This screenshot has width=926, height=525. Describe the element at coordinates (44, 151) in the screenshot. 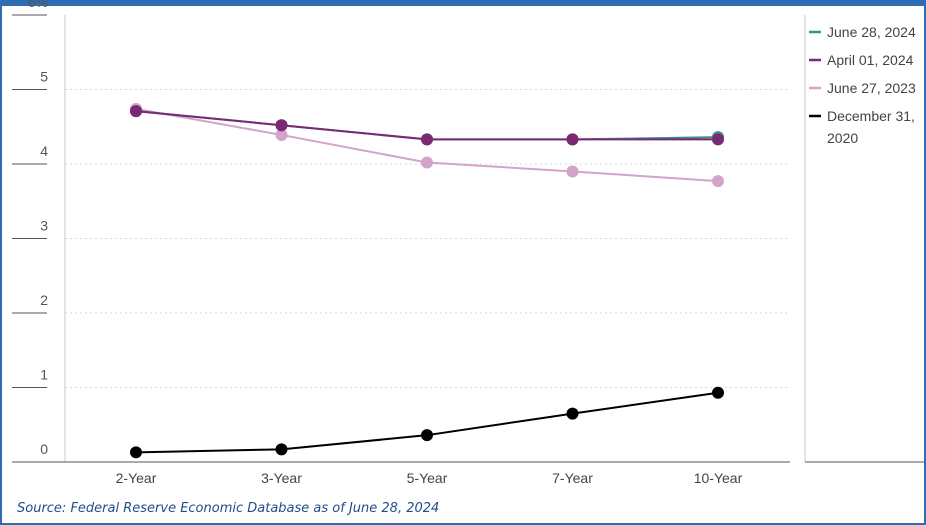

I see `y-tick-label: 4` at that location.